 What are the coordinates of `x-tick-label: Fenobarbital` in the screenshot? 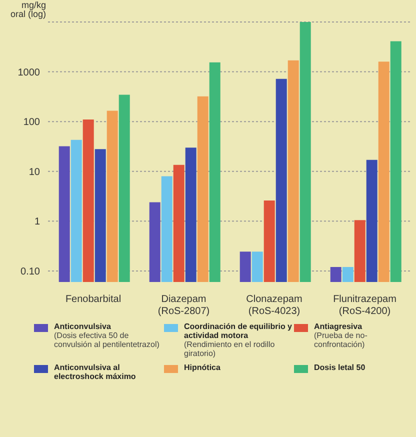 It's located at (93, 299).